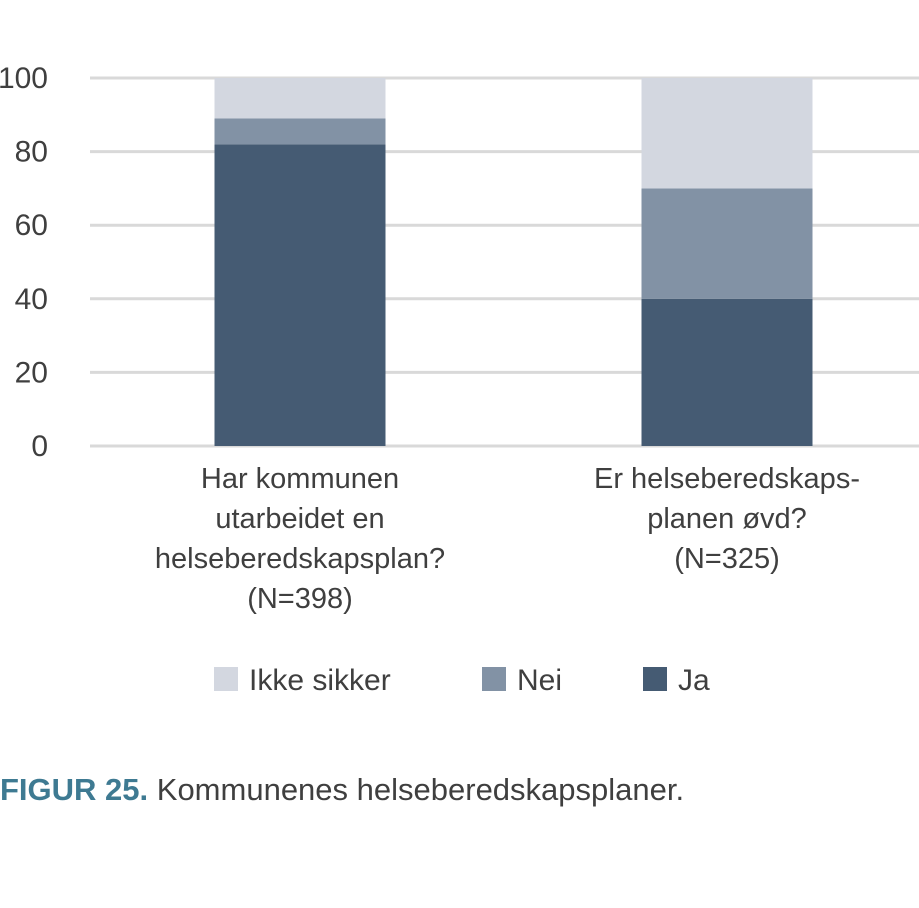  What do you see at coordinates (462, 680) in the screenshot?
I see `legend: Ikke sikker Nei Ja` at bounding box center [462, 680].